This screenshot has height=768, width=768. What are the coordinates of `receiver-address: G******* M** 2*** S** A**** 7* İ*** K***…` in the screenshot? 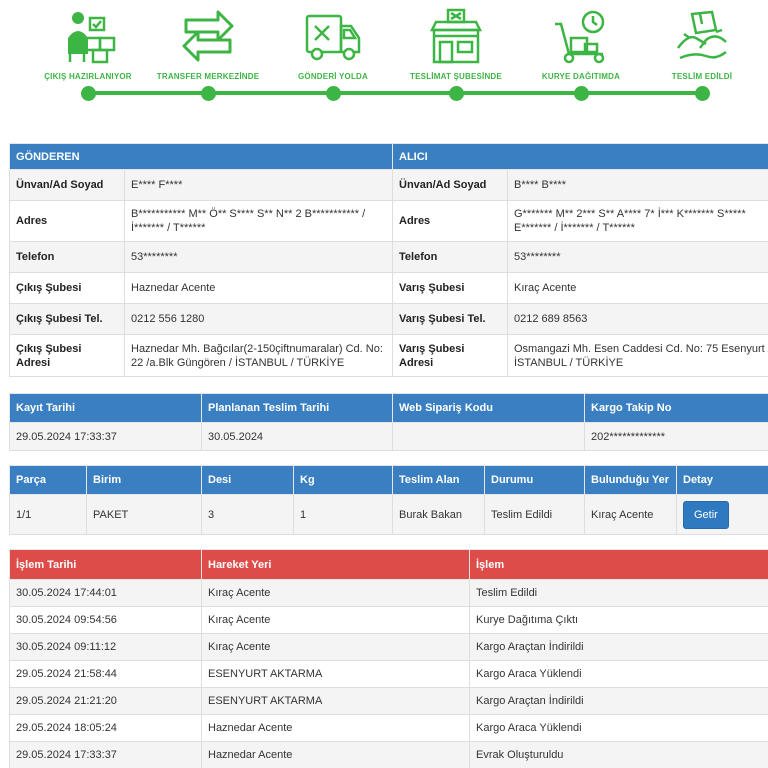 It's located at (637, 221).